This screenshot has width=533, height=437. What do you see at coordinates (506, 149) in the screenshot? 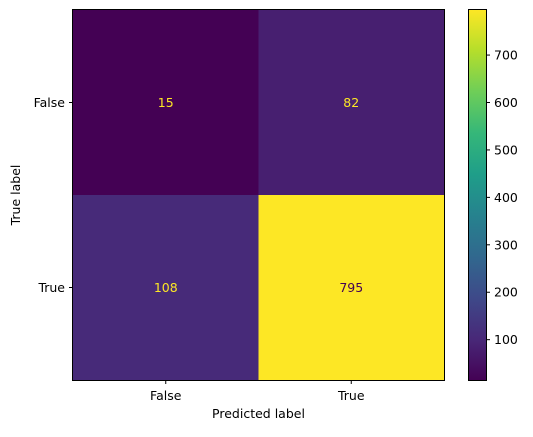
I see `colorbar-tick-label: 500` at bounding box center [506, 149].